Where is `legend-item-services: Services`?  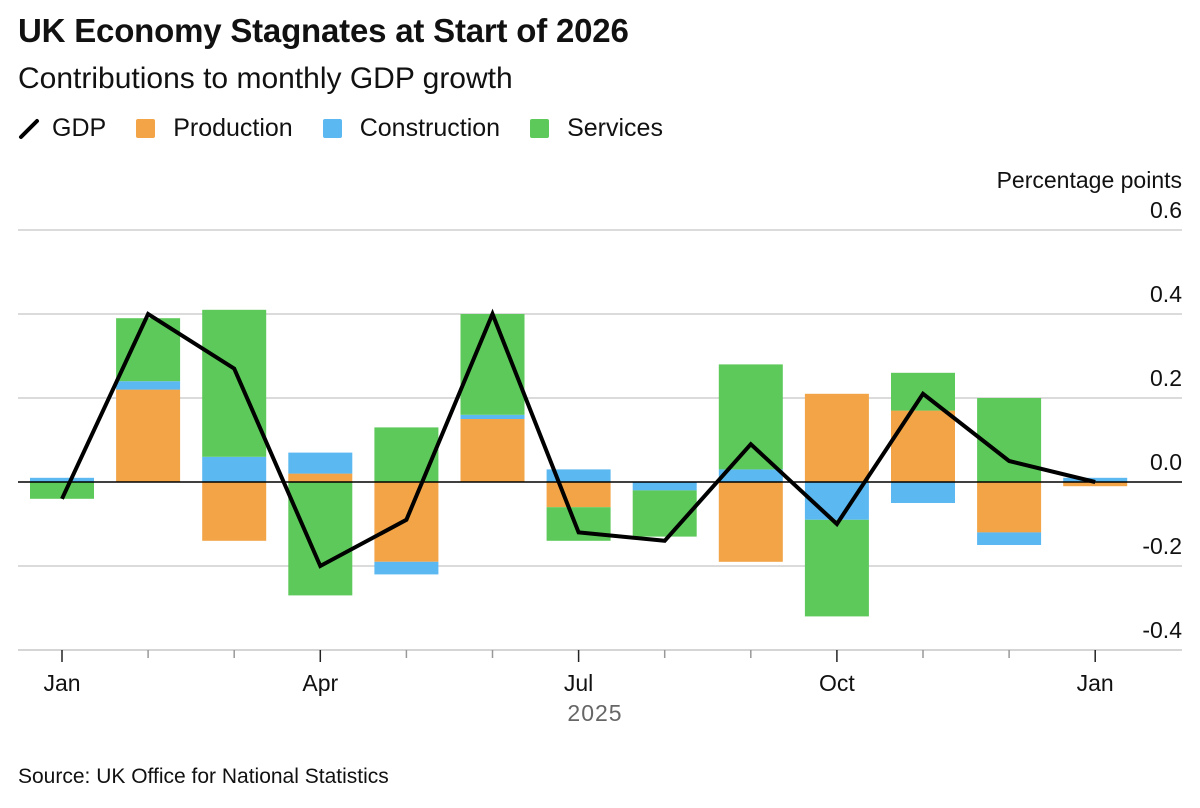
legend-item-services: Services is located at coordinates (596, 128).